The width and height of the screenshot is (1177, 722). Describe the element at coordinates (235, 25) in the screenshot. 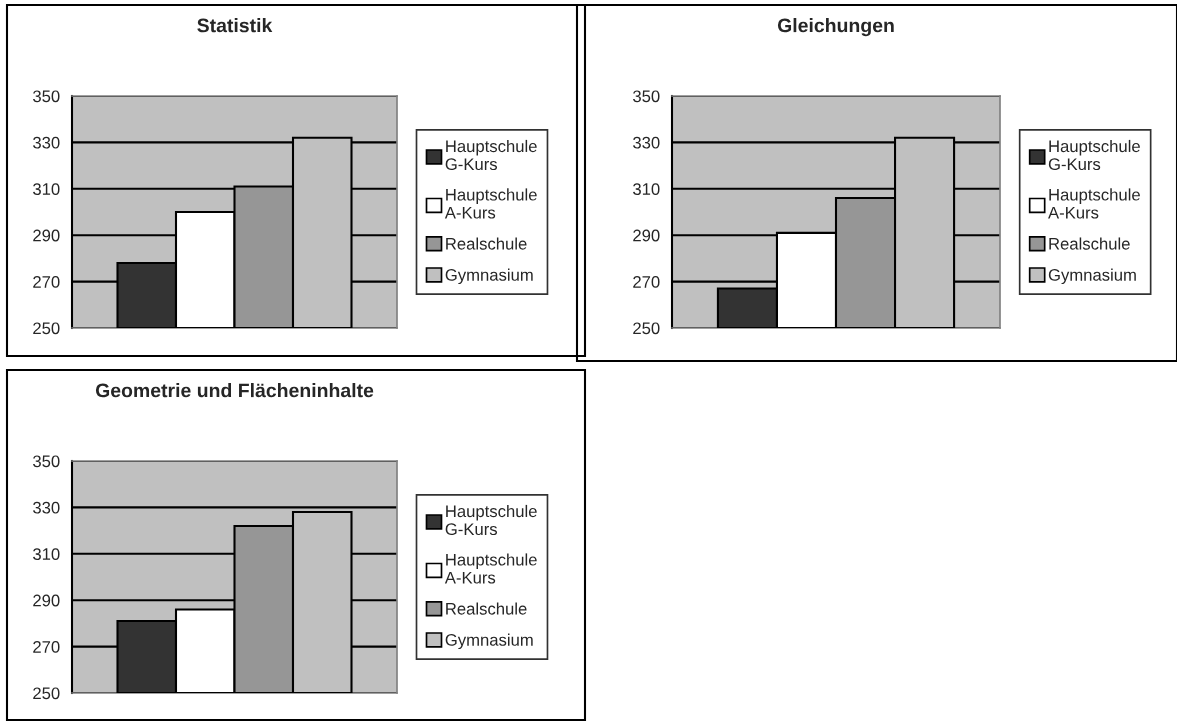

I see `chart-title: Statistik` at that location.